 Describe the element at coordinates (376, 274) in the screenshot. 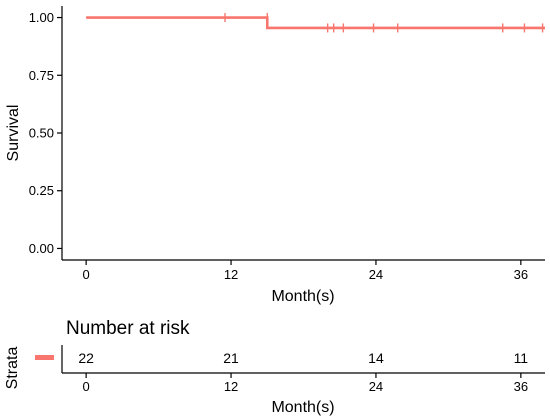

I see `x-tick-label: 24` at that location.